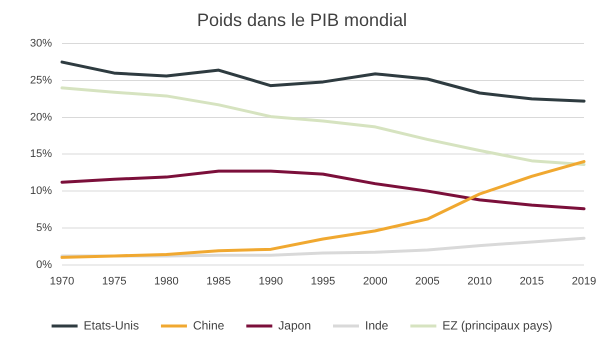 Image resolution: width=614 pixels, height=348 pixels. What do you see at coordinates (479, 281) in the screenshot?
I see `x-tick-label: 2010` at bounding box center [479, 281].